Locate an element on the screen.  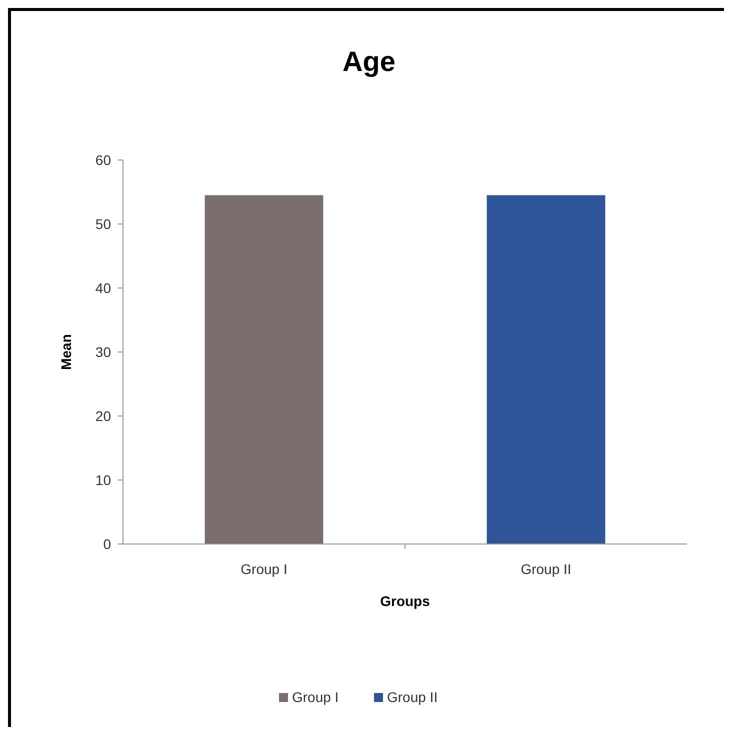
chart-title: Age is located at coordinates (369, 61).